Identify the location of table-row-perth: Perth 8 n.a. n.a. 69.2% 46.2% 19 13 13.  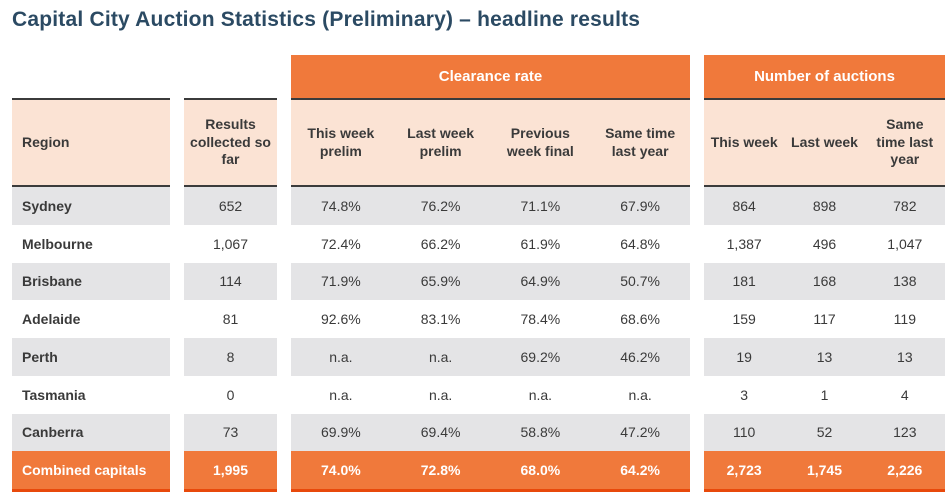
(478, 357).